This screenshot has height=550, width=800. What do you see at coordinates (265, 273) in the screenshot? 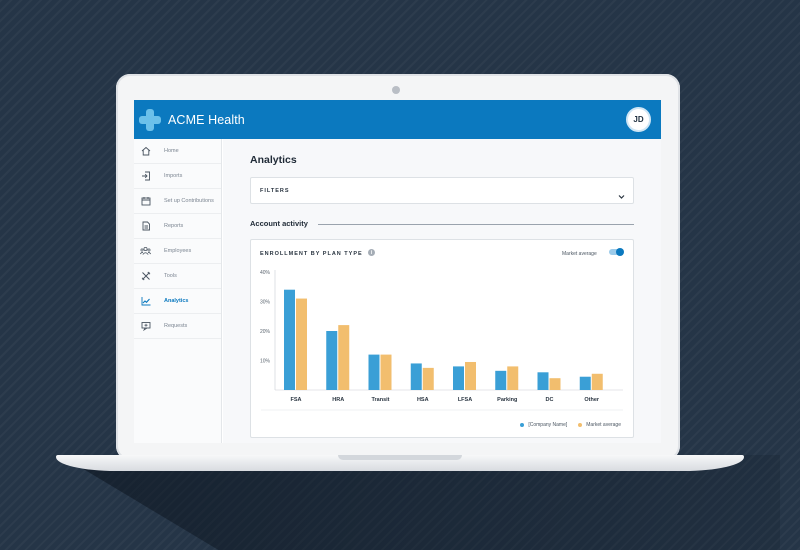
I see `y-tick-label: 40%` at bounding box center [265, 273].